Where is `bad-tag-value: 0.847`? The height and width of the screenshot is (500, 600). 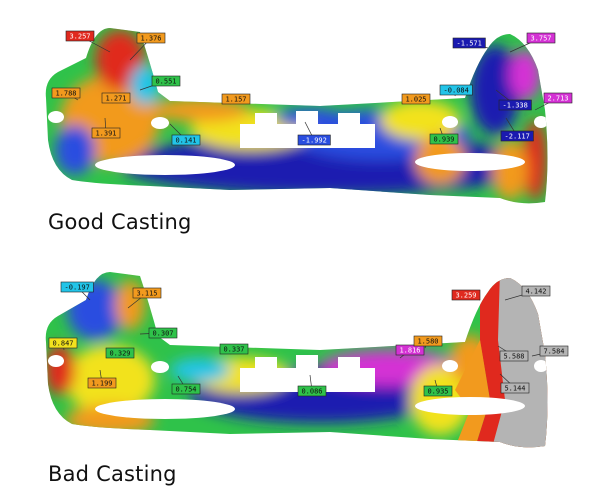 bad-tag-value: 0.847 is located at coordinates (62, 344).